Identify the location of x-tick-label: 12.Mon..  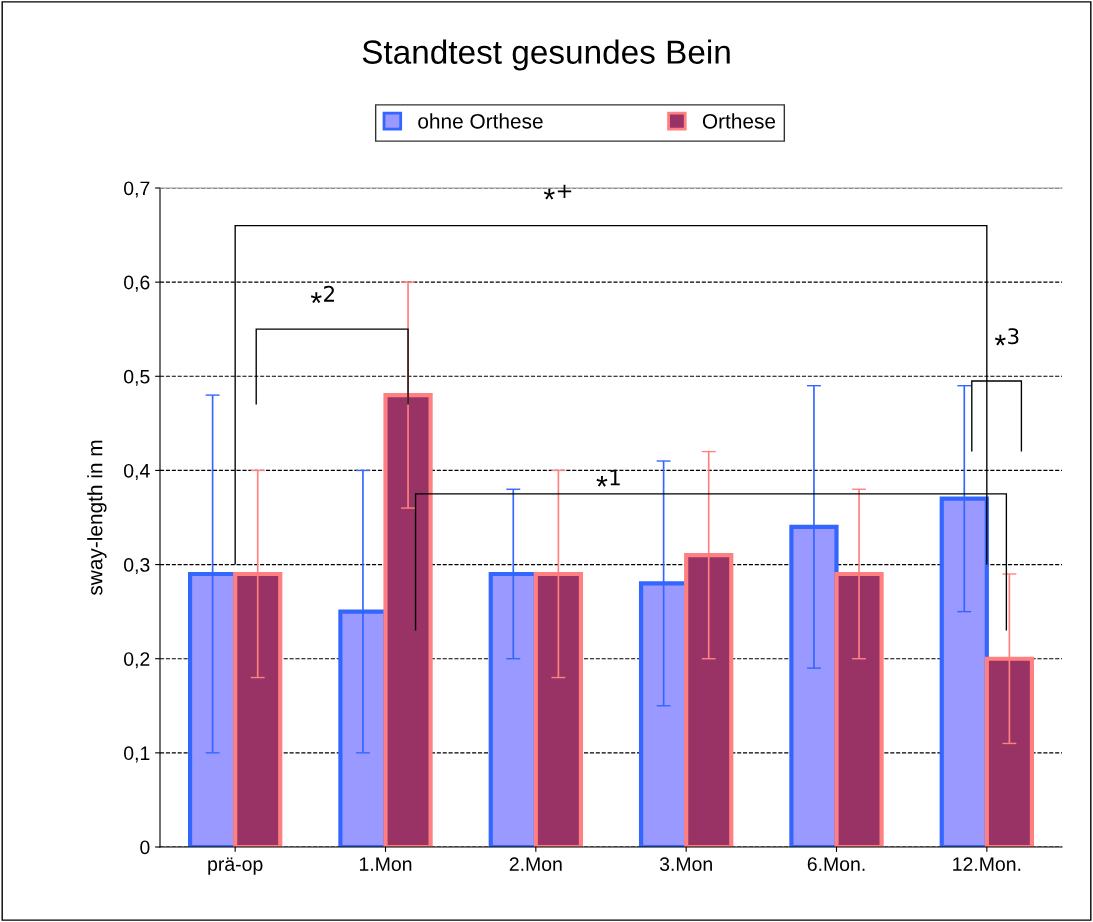
(987, 864).